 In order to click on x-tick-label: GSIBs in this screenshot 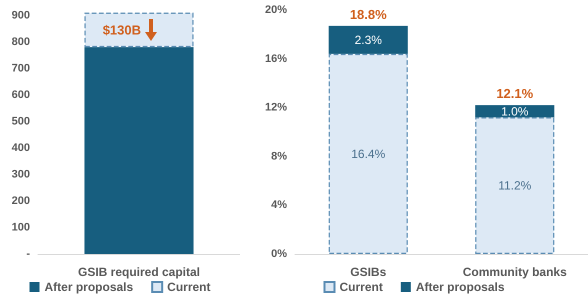, I will do `click(368, 272)`.